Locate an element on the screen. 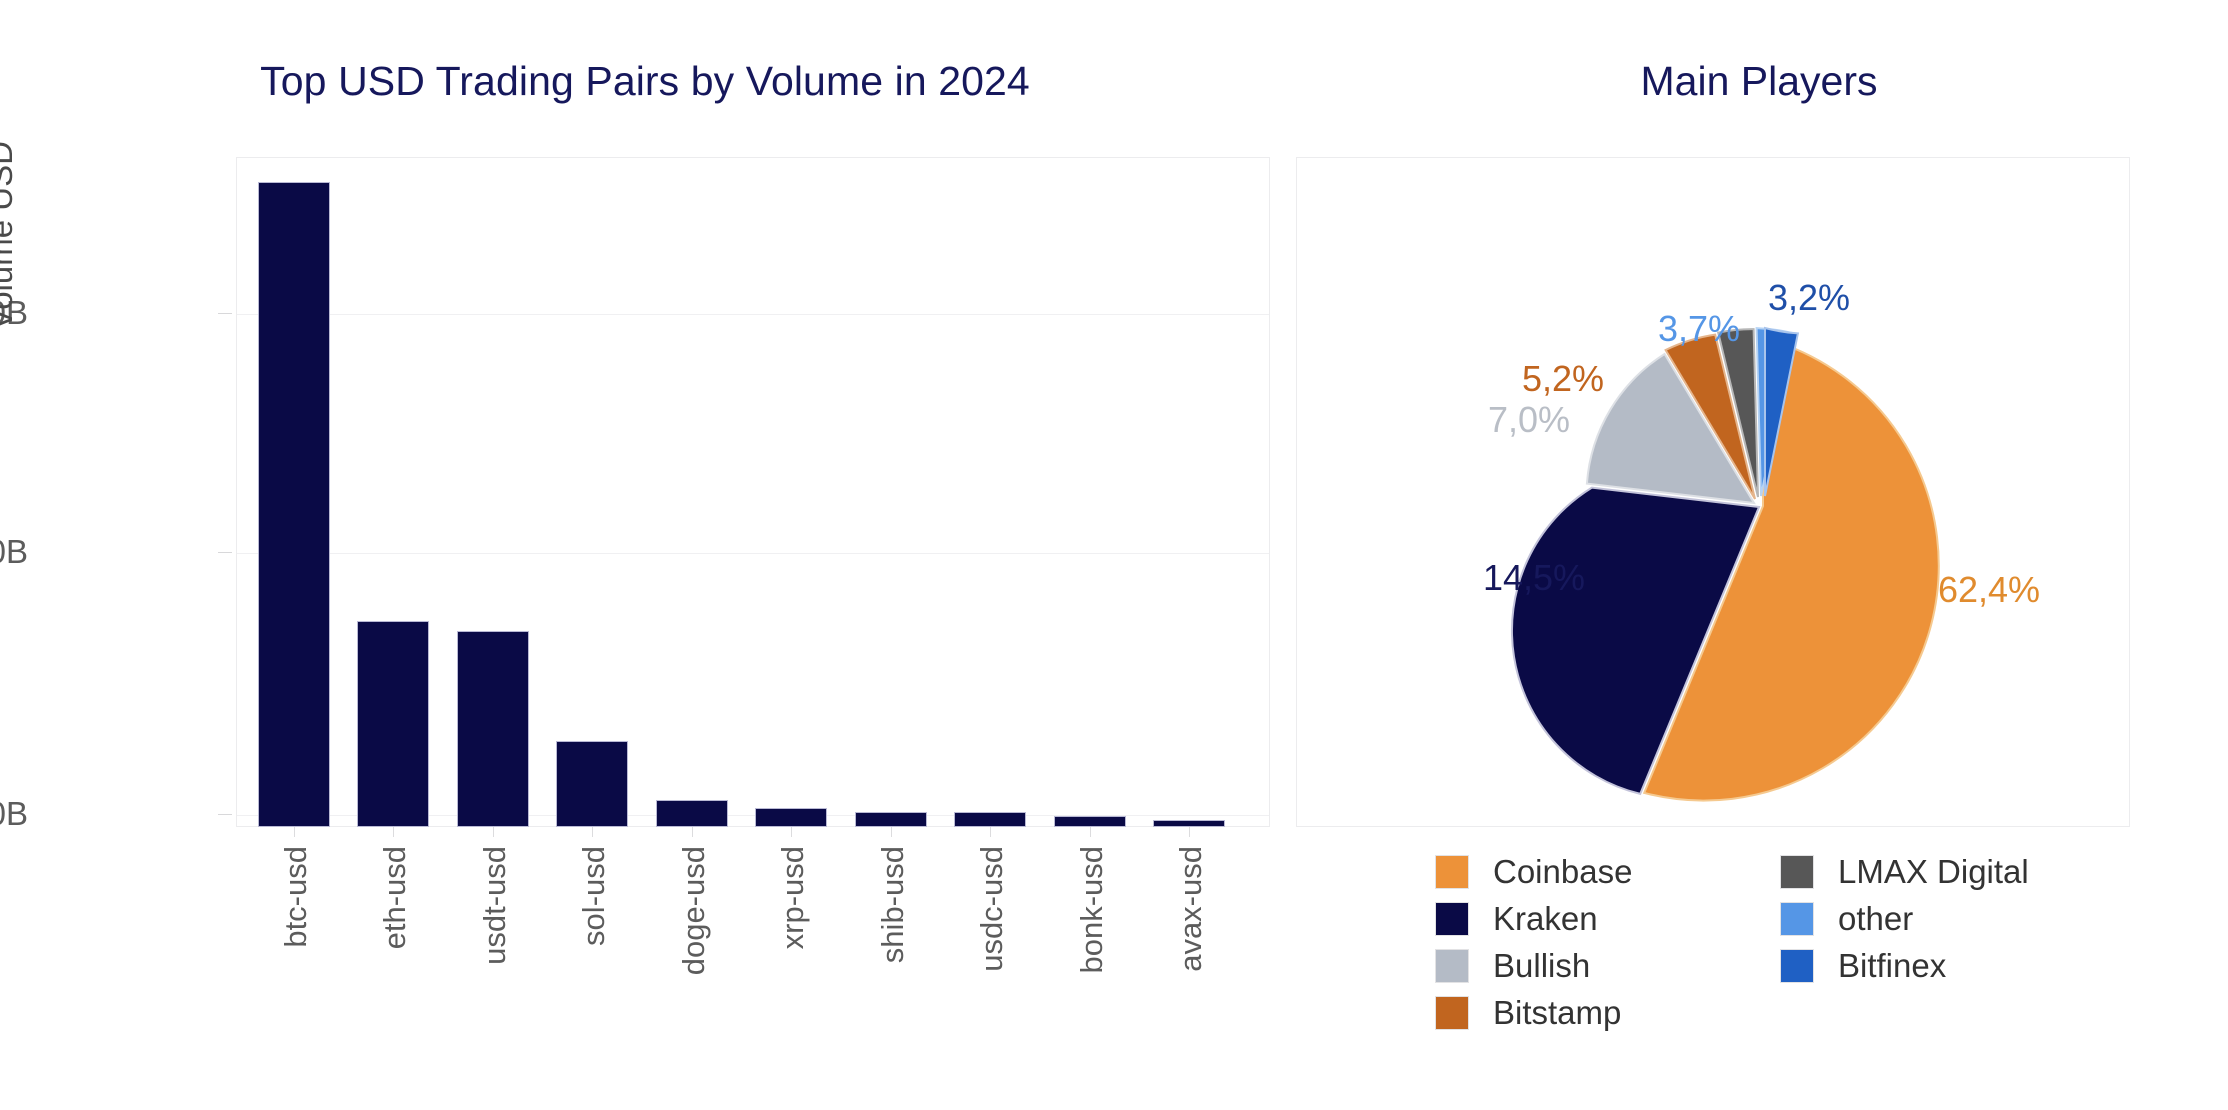 This screenshot has height=1110, width=2228. x-tick-label-doge-usd: doge-usd is located at coordinates (693, 911).